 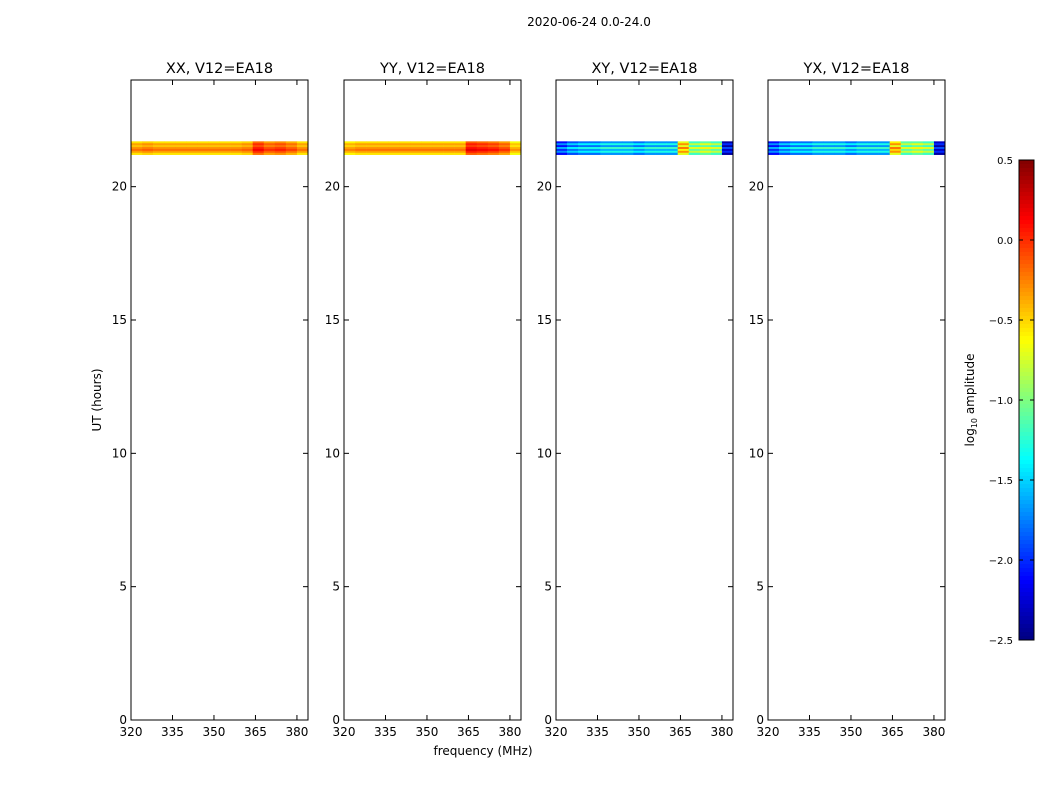 What do you see at coordinates (344, 732) in the screenshot?
I see `x-tick-label: 320` at bounding box center [344, 732].